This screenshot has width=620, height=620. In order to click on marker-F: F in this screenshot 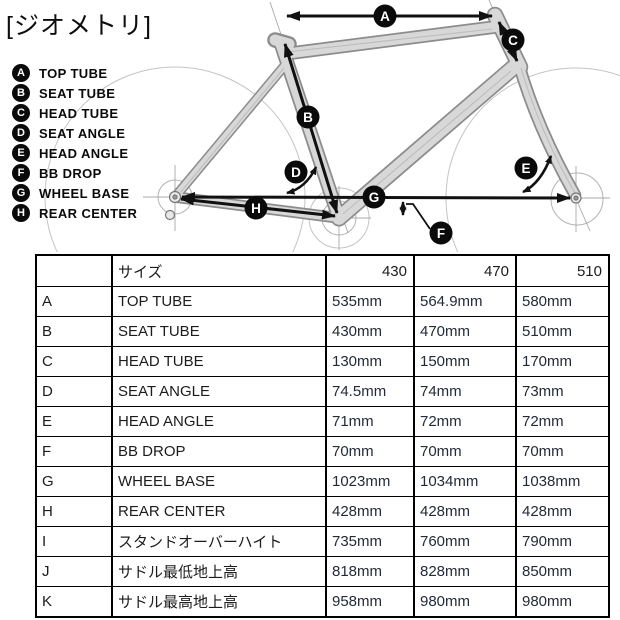, I will do `click(441, 233)`.